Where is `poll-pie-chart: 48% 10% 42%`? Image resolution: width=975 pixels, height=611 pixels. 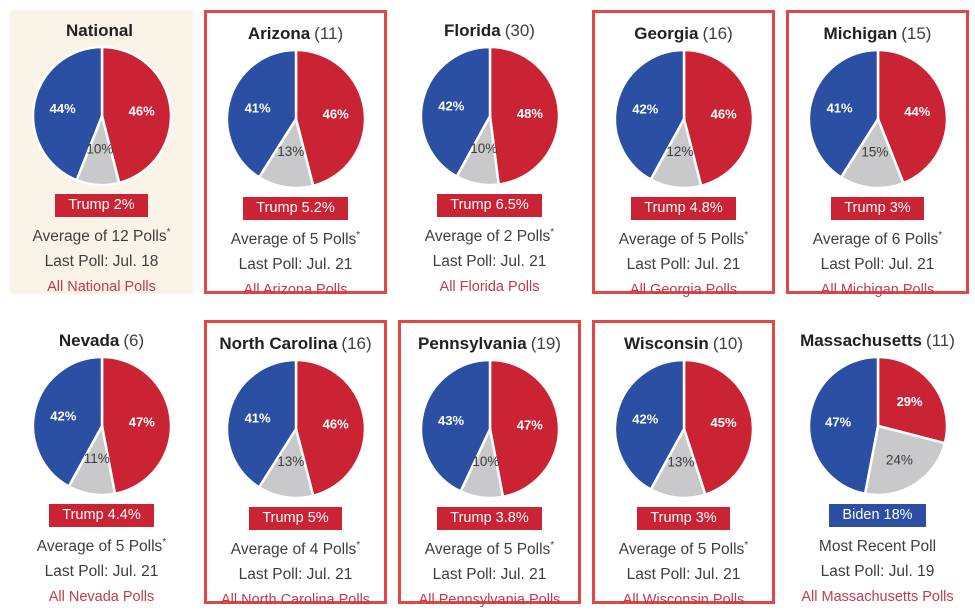
poll-pie-chart: 48% 10% 42% is located at coordinates (489, 117).